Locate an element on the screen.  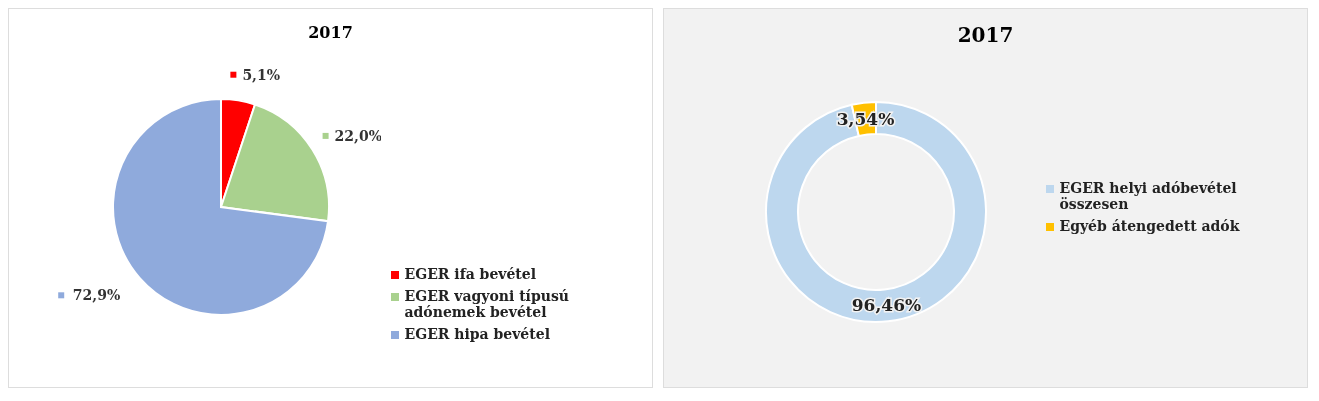
data-label: 96,46% is located at coordinates (886, 305).